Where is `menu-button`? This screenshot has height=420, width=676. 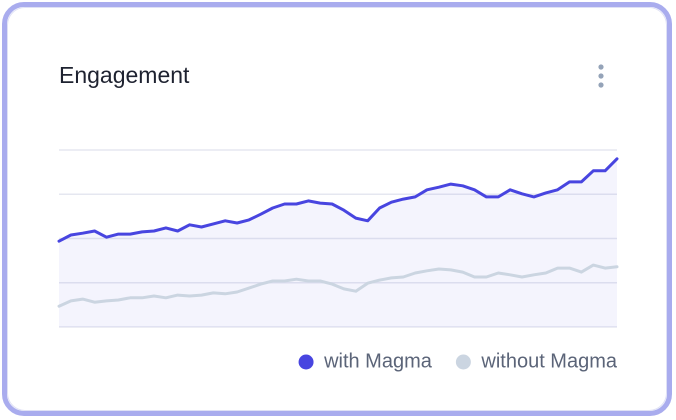 menu-button is located at coordinates (601, 76).